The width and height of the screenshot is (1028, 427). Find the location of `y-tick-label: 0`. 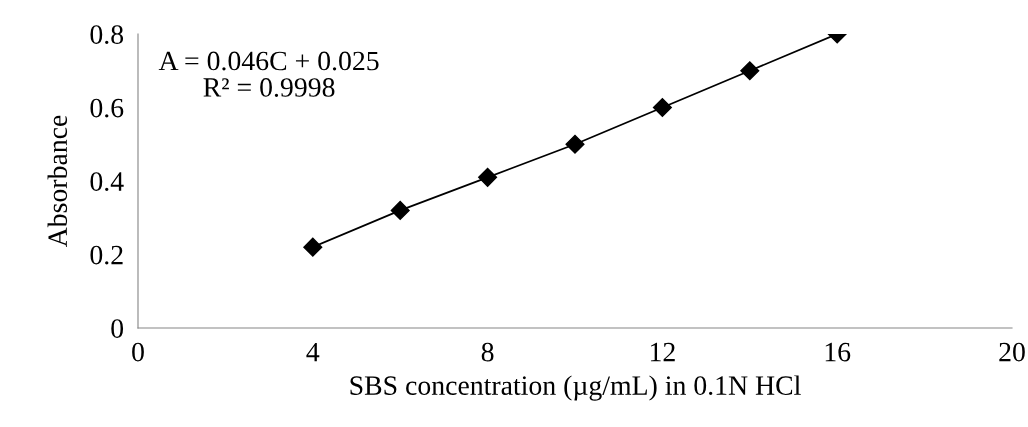

y-tick-label: 0 is located at coordinates (117, 328).